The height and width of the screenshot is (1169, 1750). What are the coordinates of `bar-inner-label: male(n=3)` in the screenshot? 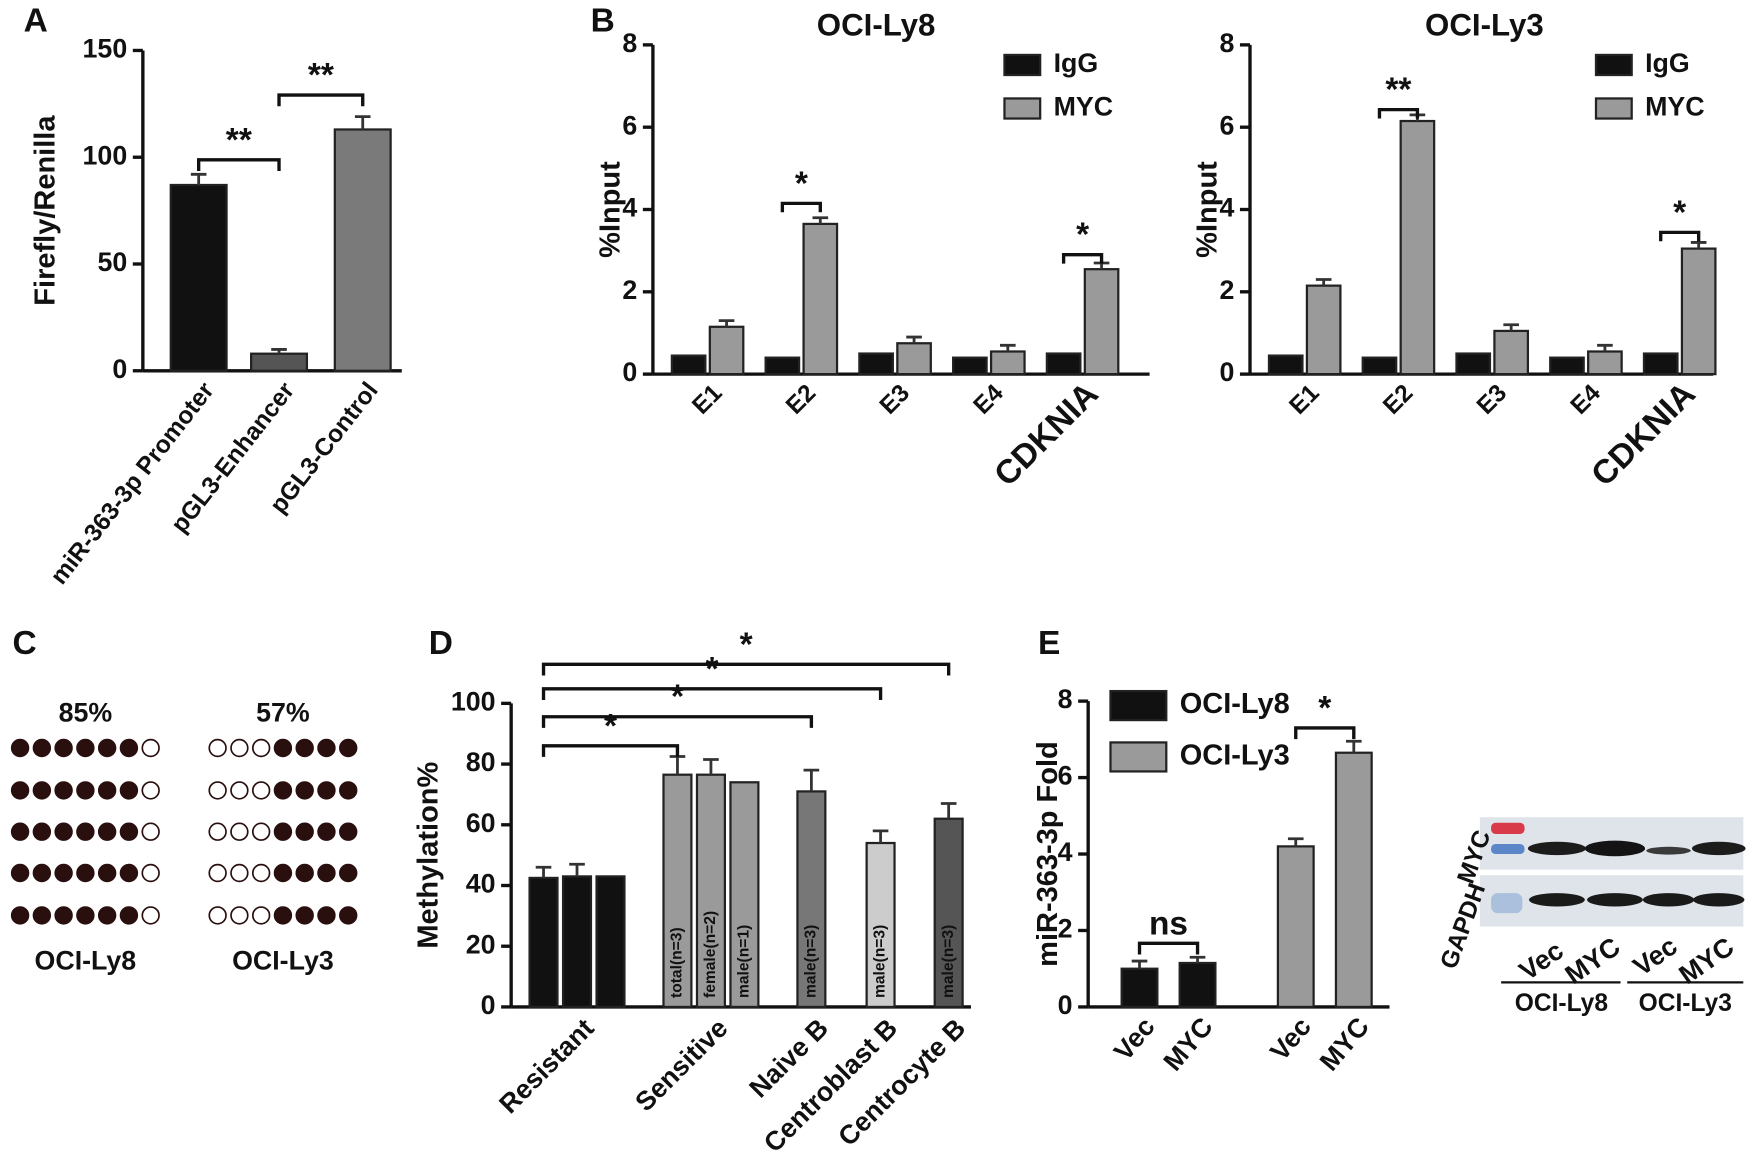 It's located at (948, 961).